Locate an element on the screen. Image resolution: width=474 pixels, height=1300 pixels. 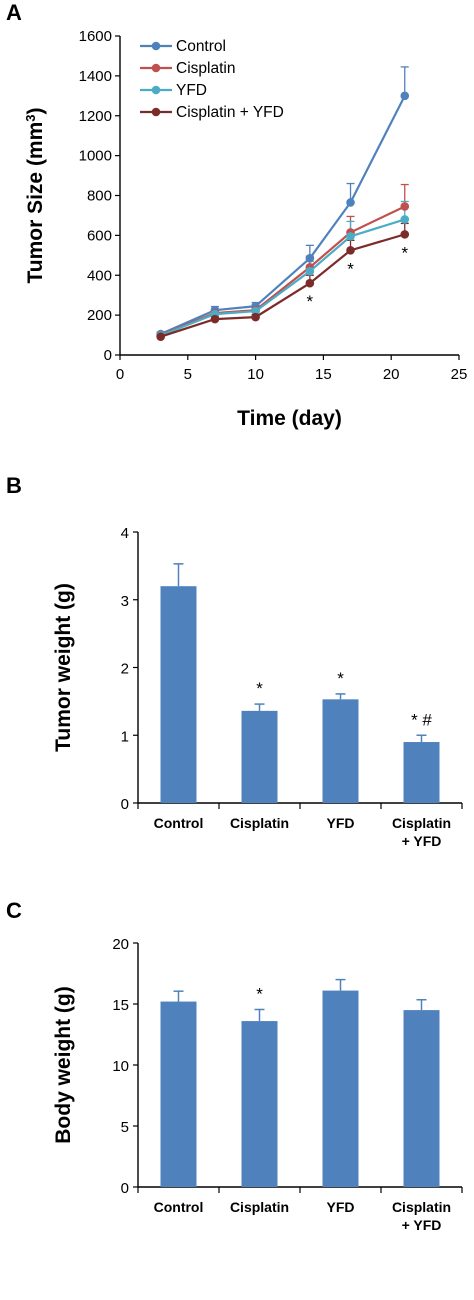
y-tick-label: 20 is located at coordinates (120, 944).